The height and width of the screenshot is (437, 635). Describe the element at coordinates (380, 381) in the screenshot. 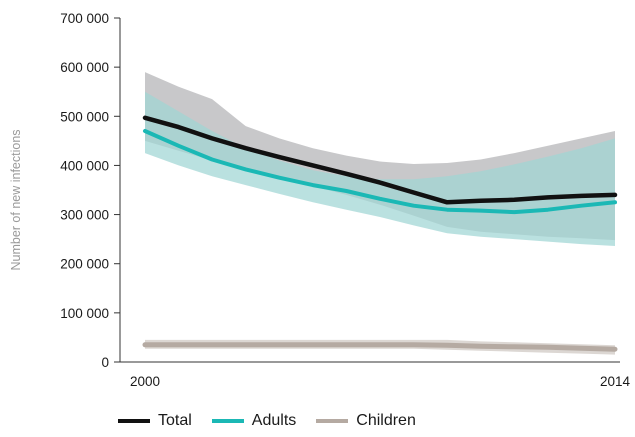

I see `x-tick-labels: 2000 2014` at that location.